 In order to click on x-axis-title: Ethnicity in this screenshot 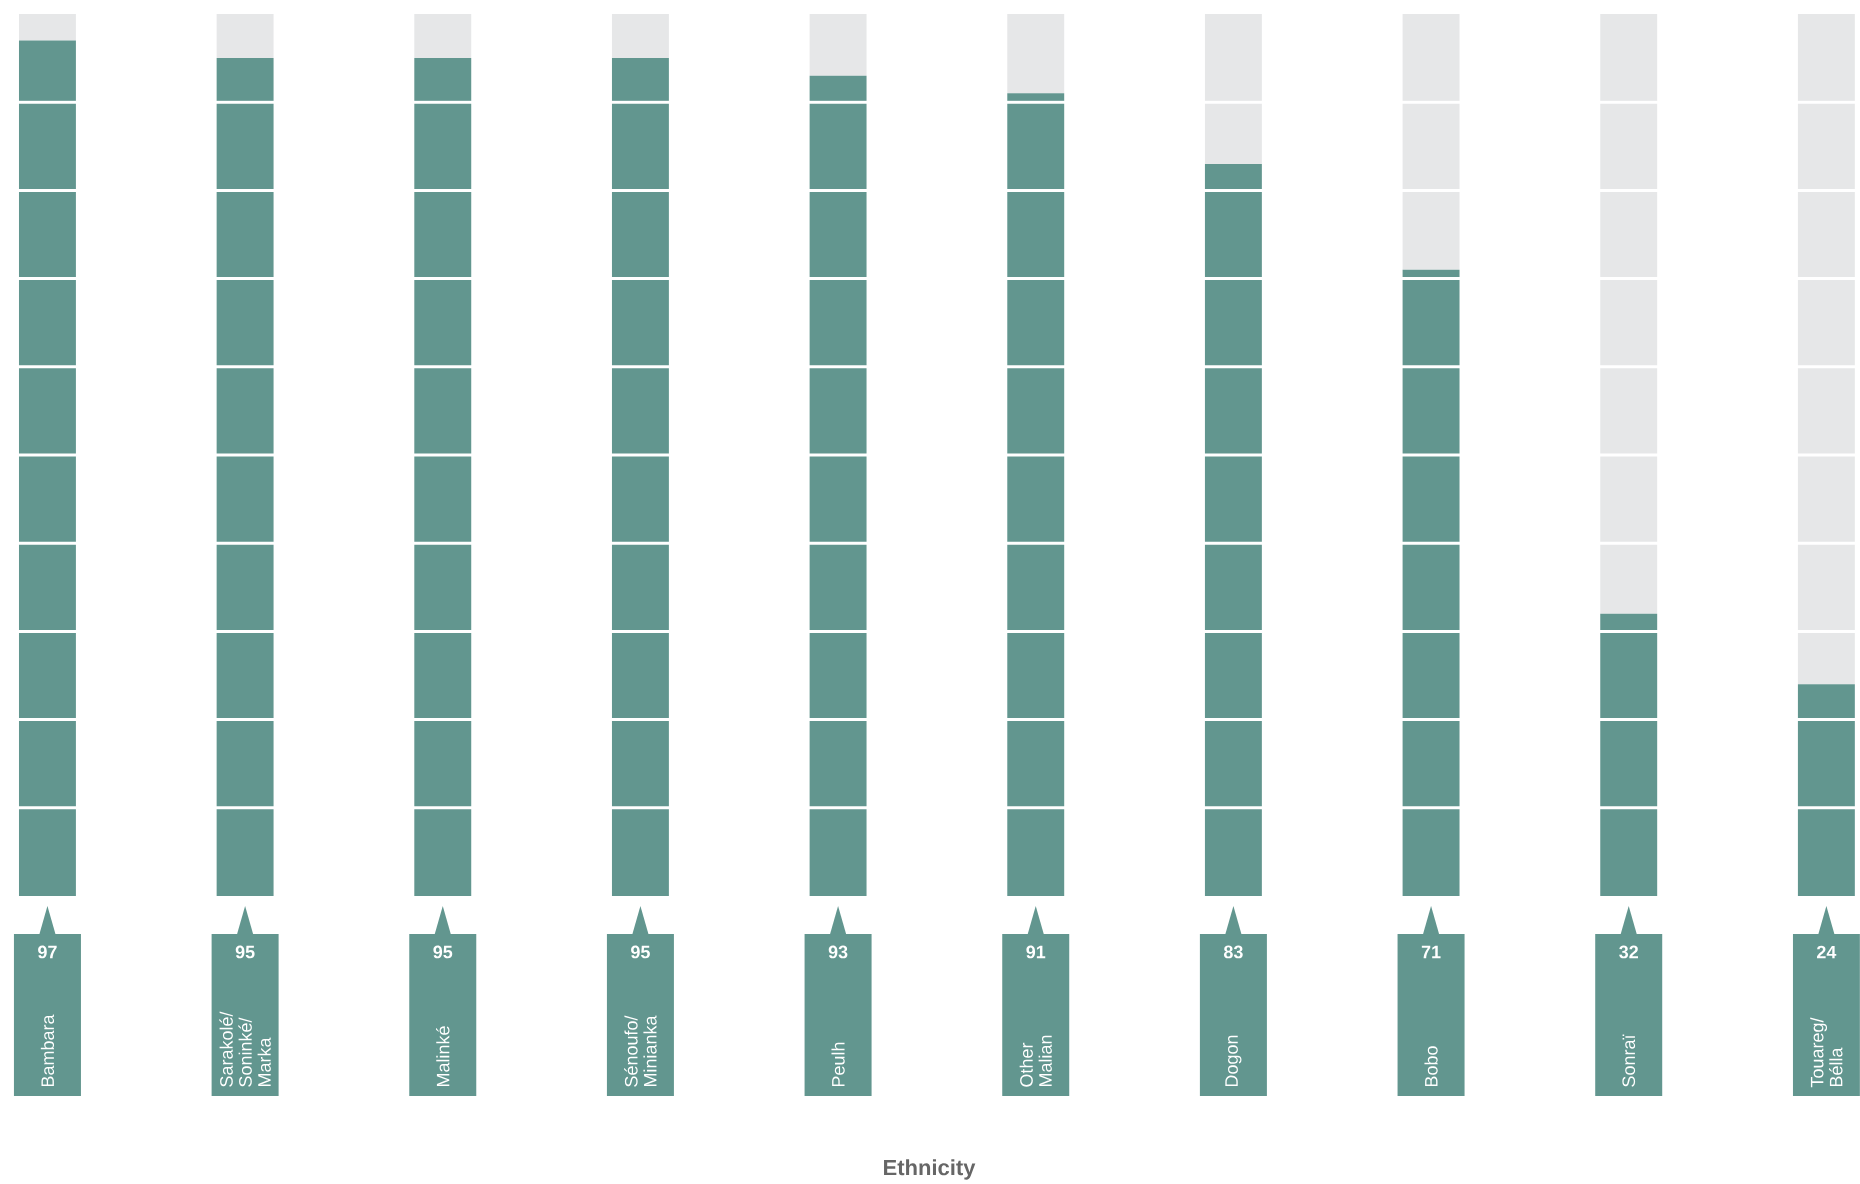, I will do `click(930, 1169)`.